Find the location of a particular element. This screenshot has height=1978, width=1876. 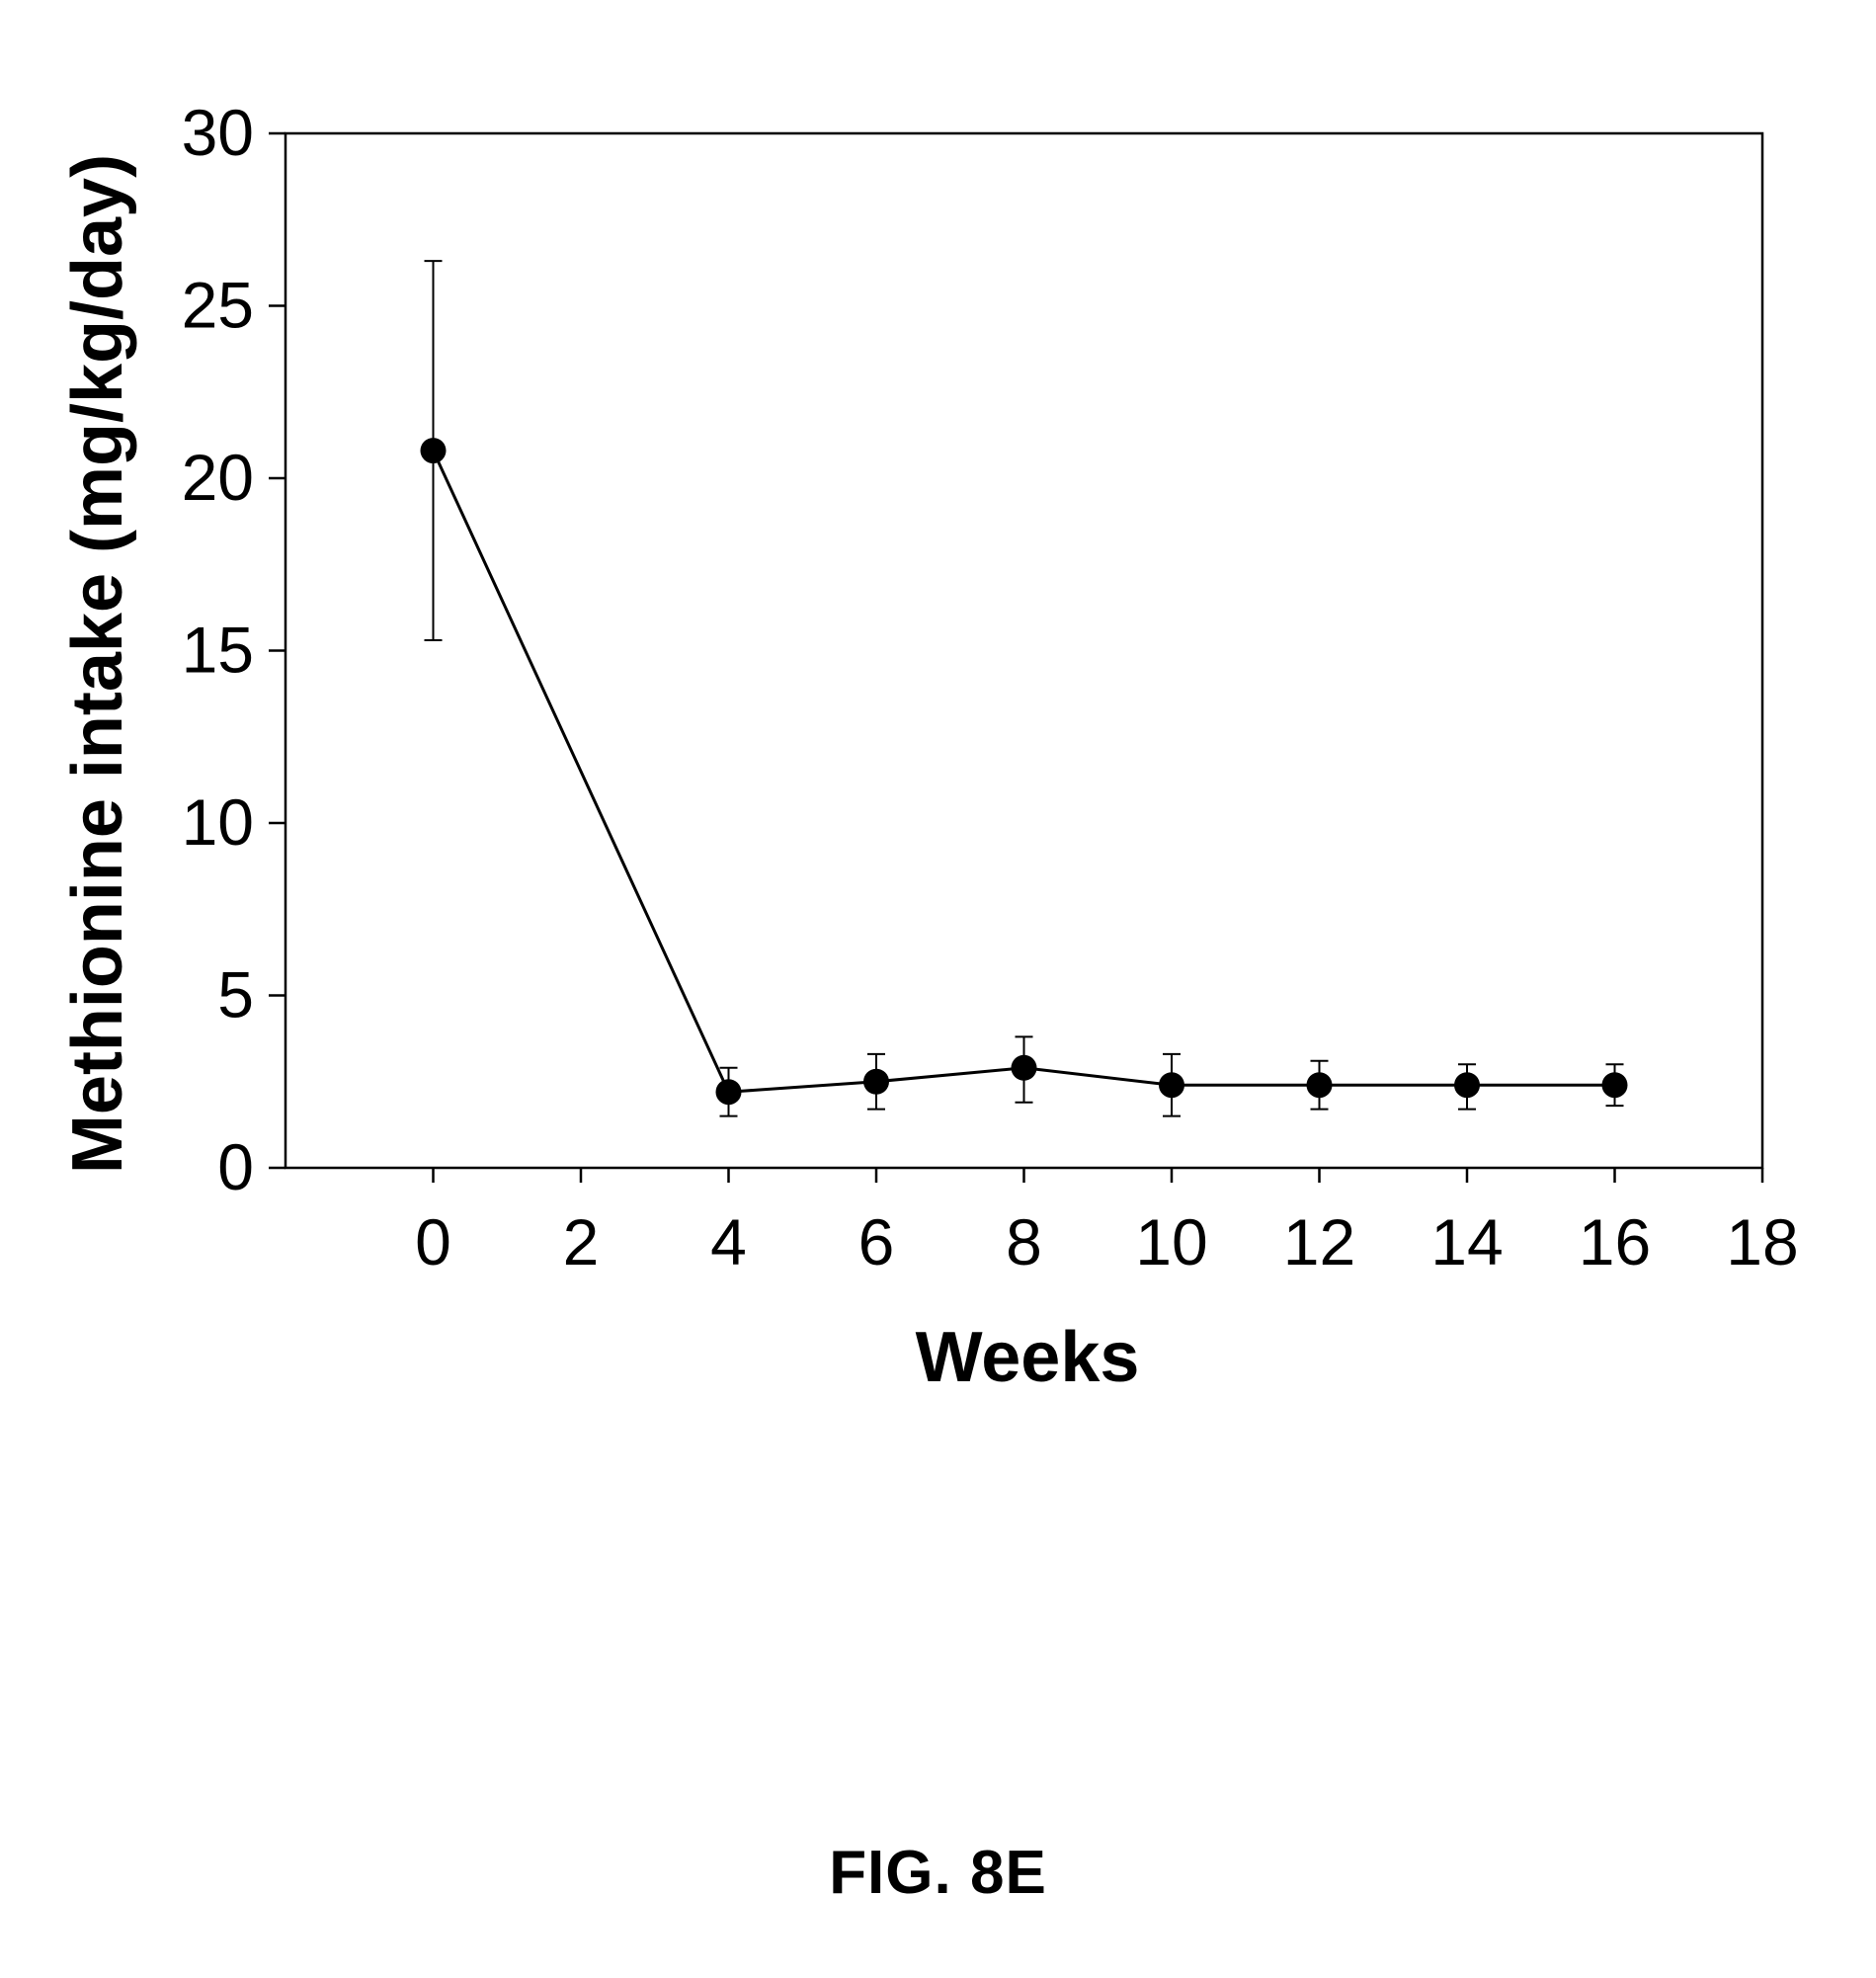

x-tick-label: 14 is located at coordinates (1466, 1241).